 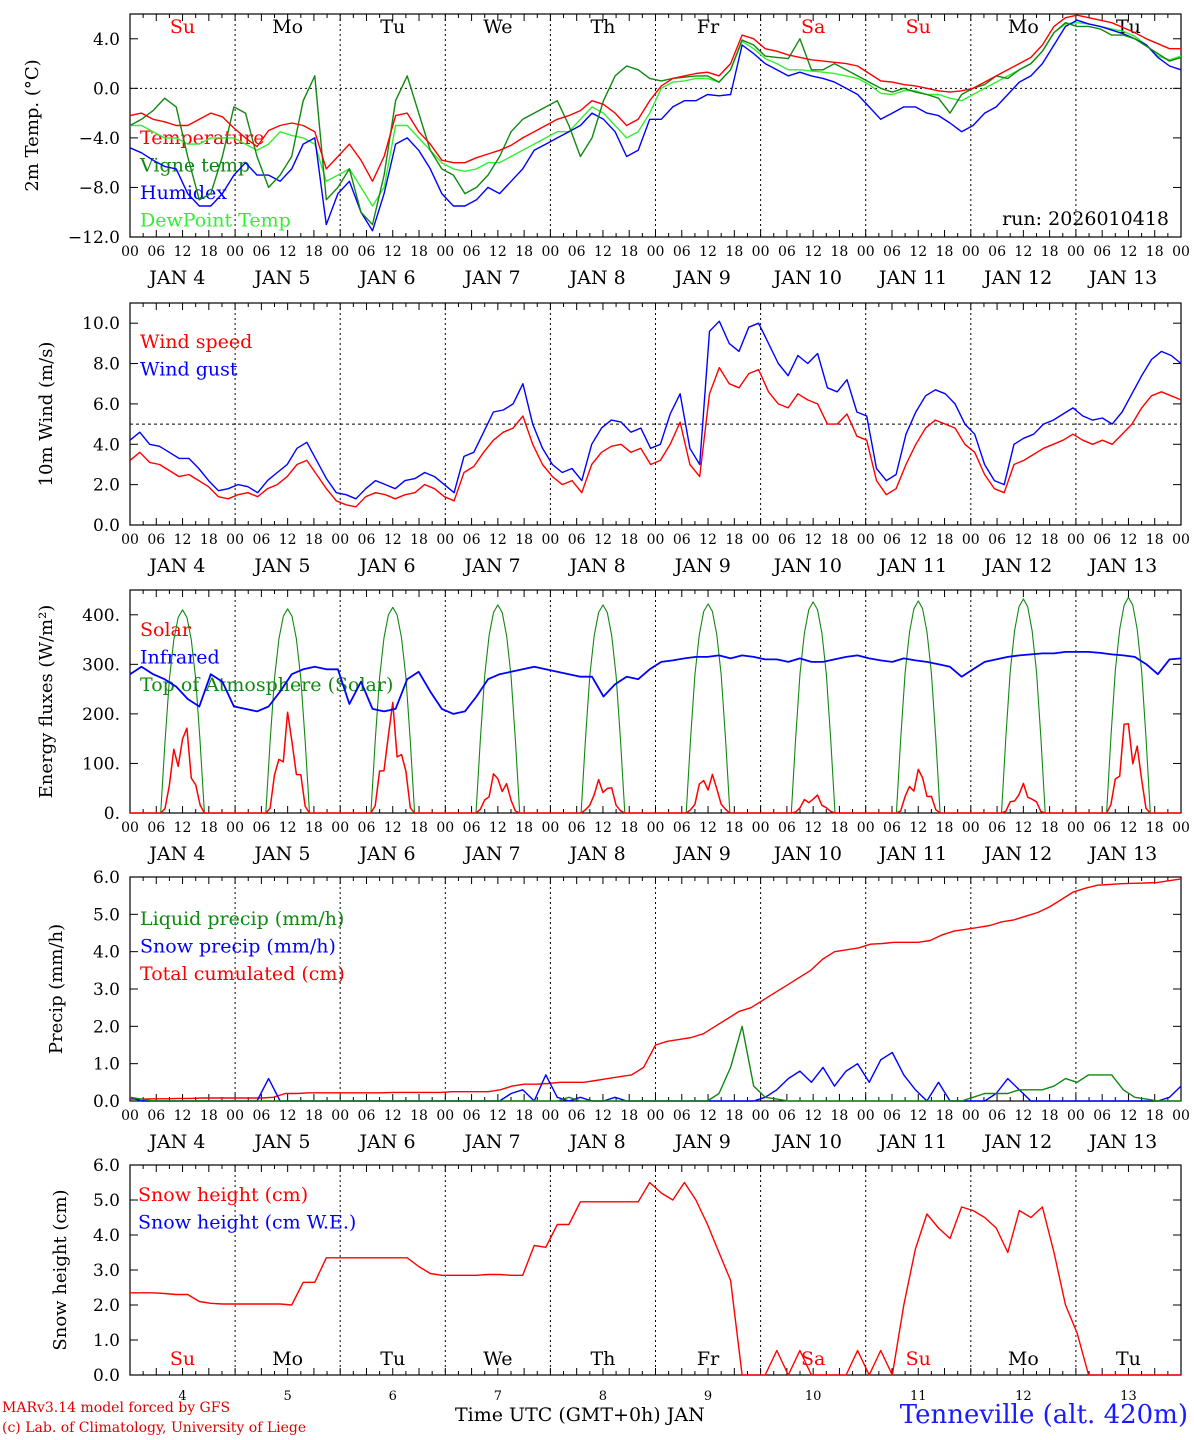 What do you see at coordinates (182, 1359) in the screenshot?
I see `weekday-label: Su` at bounding box center [182, 1359].